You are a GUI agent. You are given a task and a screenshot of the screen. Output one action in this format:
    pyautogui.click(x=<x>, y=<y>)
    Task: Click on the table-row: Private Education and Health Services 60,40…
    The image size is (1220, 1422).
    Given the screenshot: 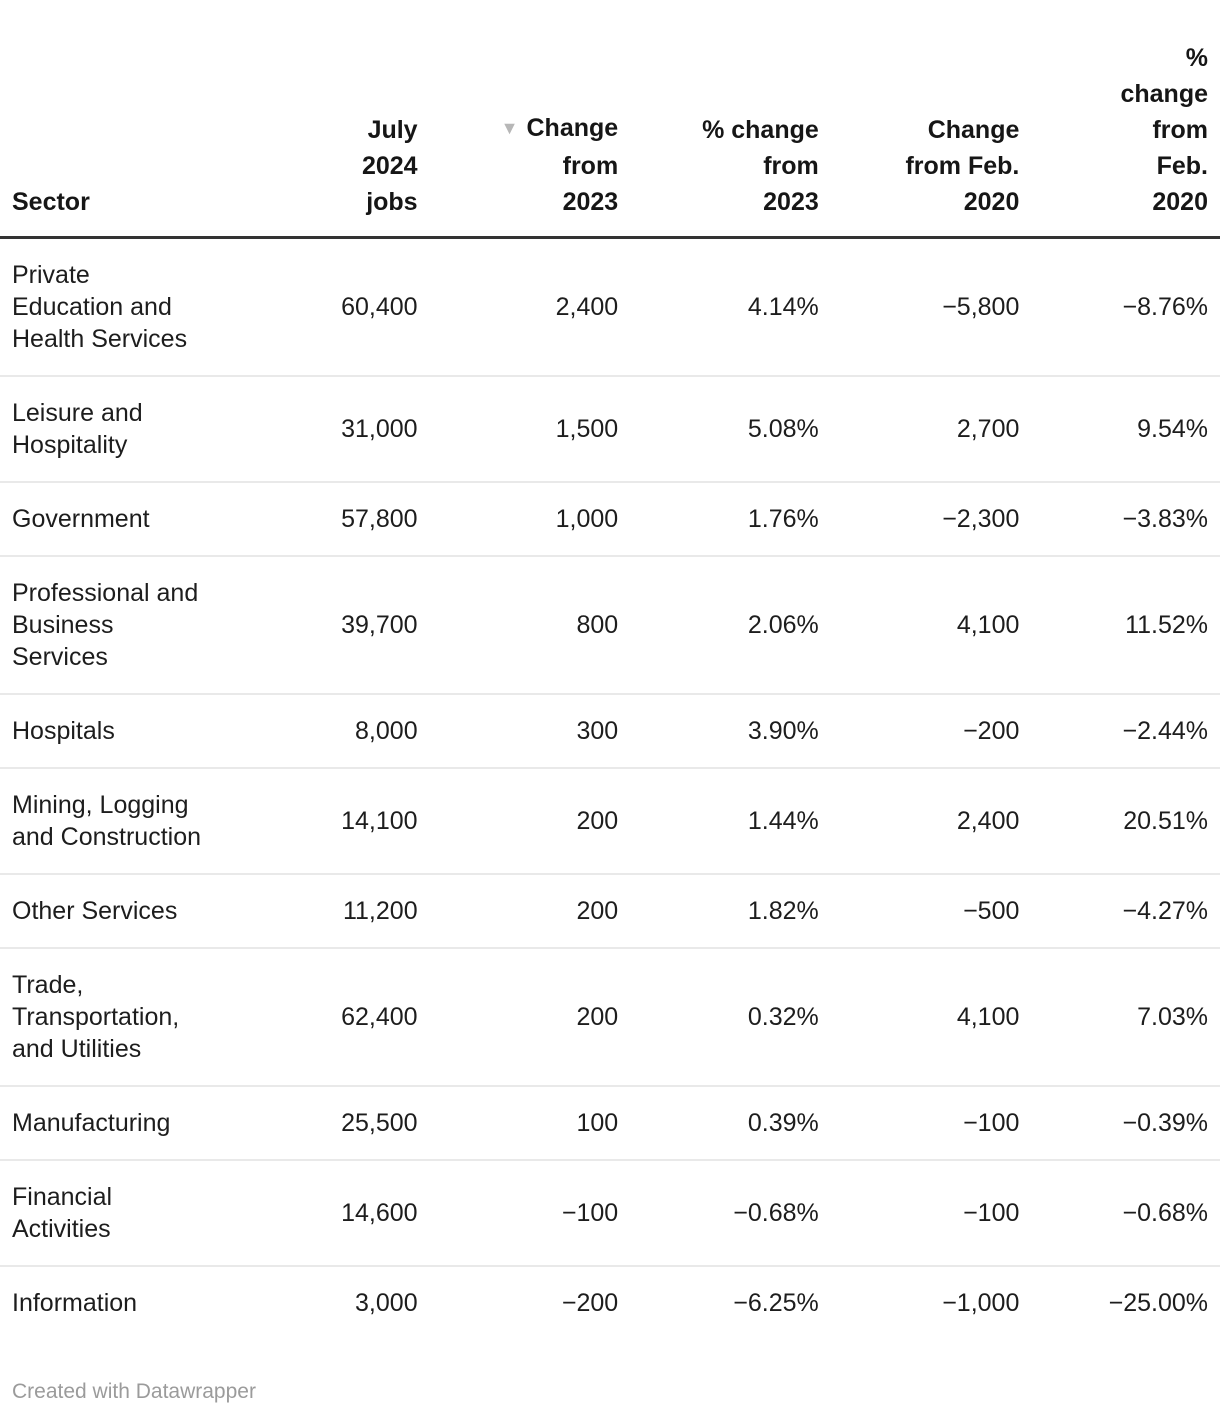 What is the action you would take?
    pyautogui.click(x=610, y=307)
    